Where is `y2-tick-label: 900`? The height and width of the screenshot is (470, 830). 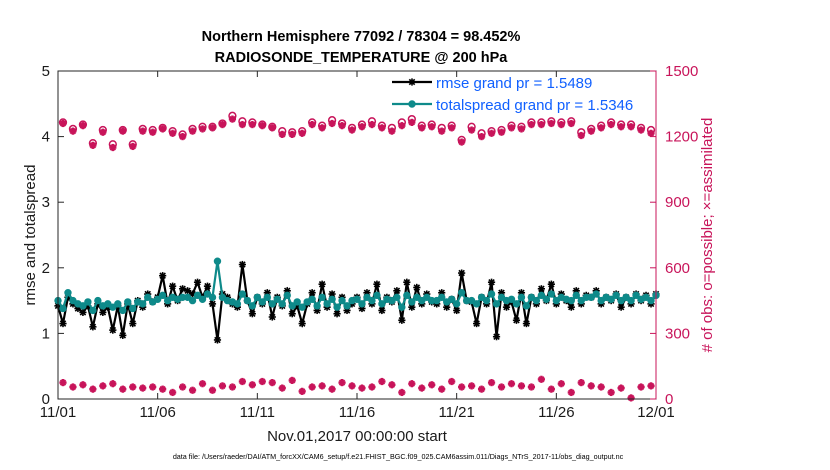
y2-tick-label: 900 is located at coordinates (677, 202).